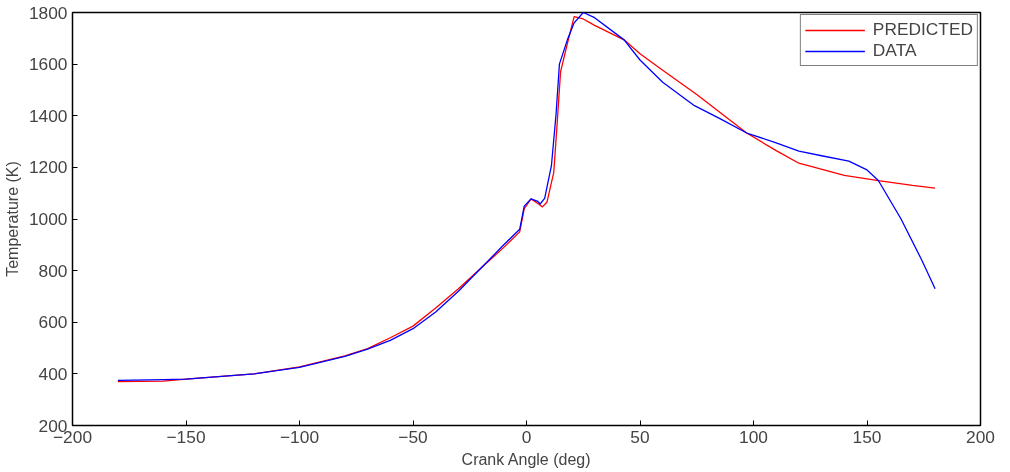 Image resolution: width=1010 pixels, height=472 pixels. What do you see at coordinates (53, 373) in the screenshot?
I see `y-tick-label: 400` at bounding box center [53, 373].